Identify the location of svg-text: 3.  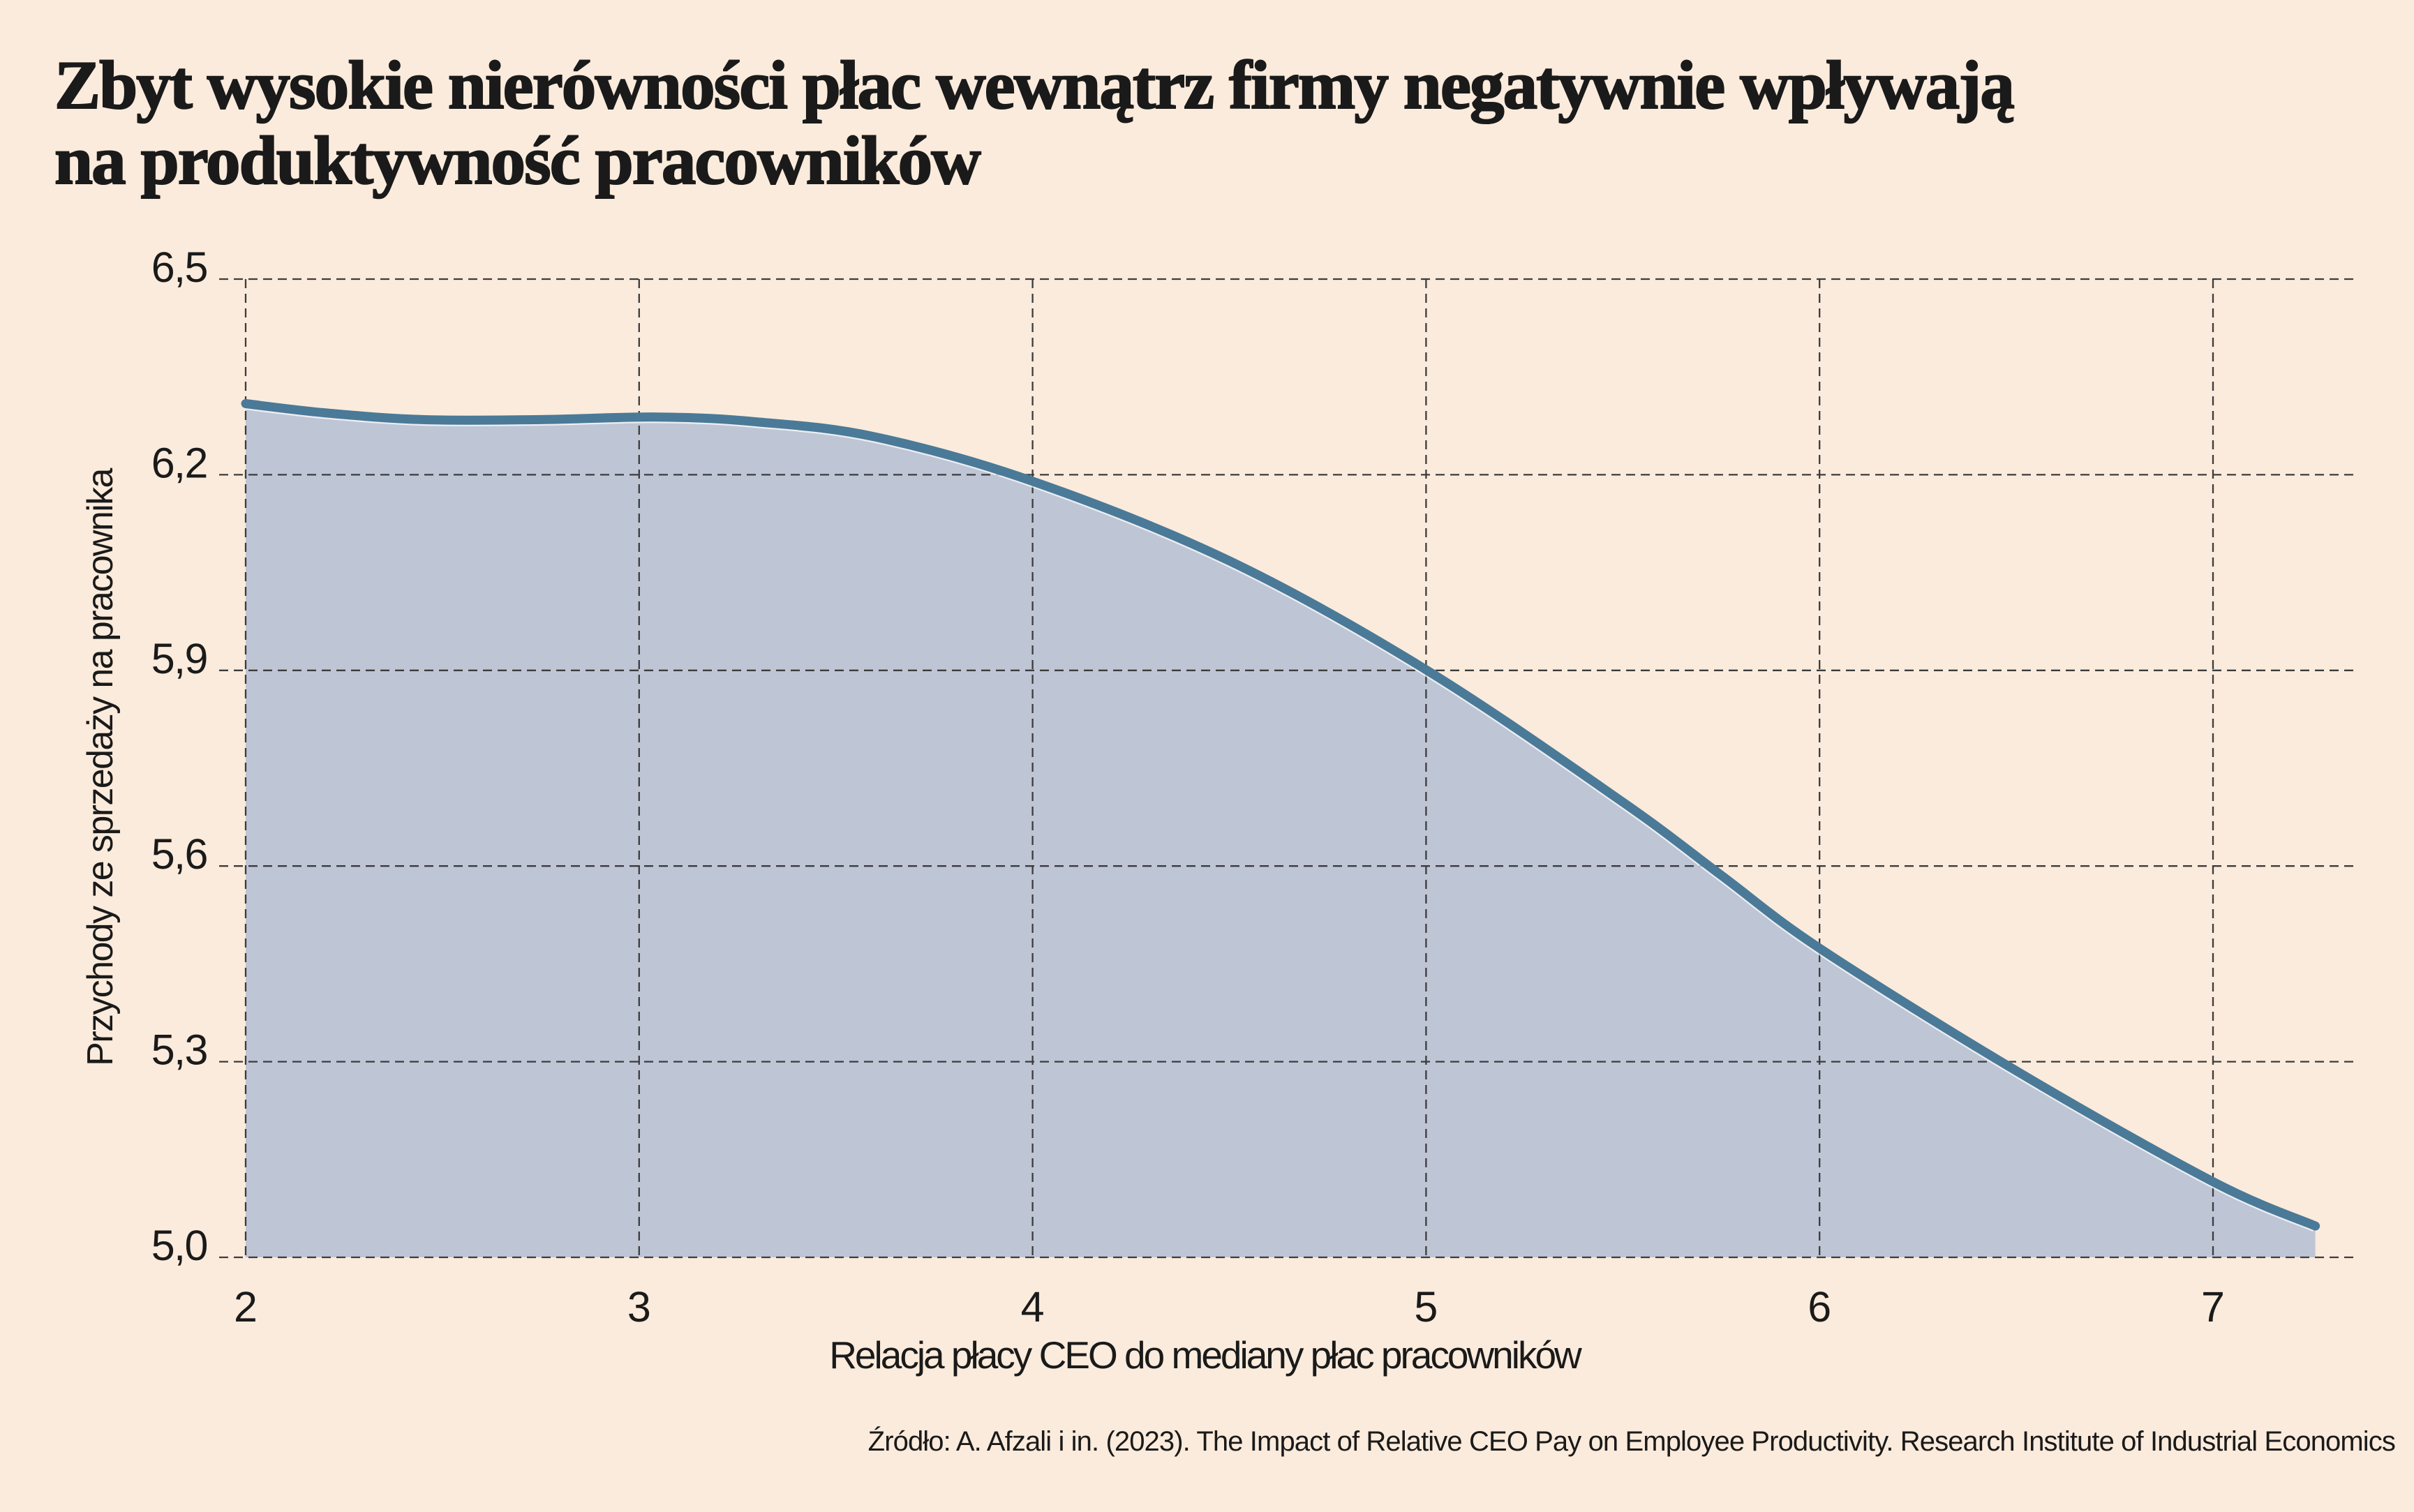
(639, 1307).